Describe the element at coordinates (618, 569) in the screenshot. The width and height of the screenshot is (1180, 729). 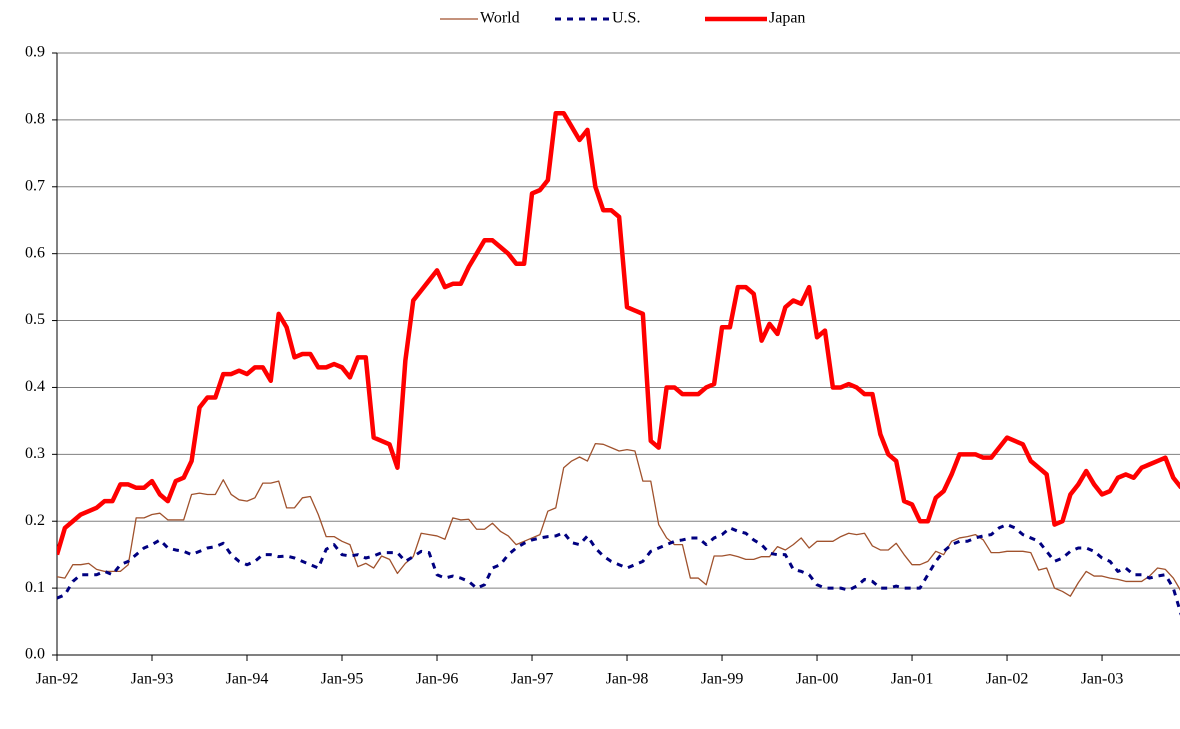
I see `series-line` at that location.